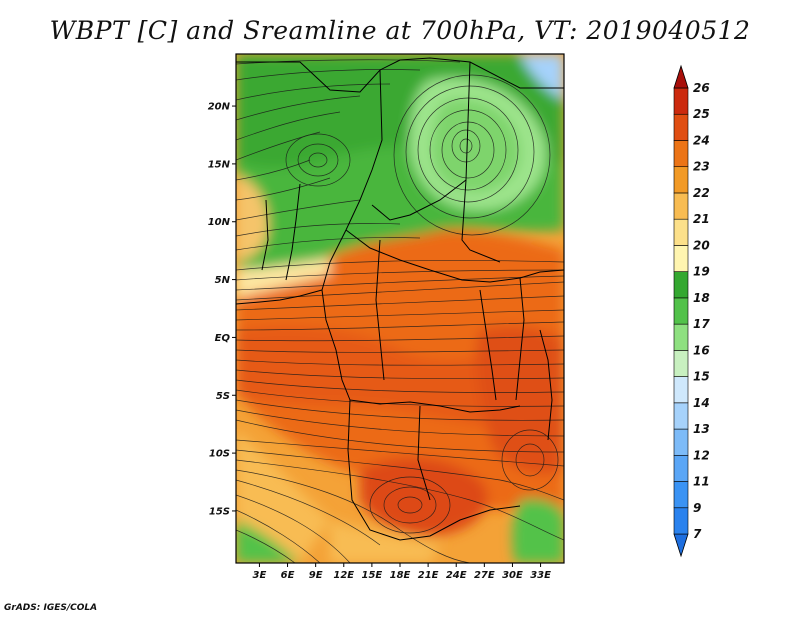 The width and height of the screenshot is (800, 618). I want to click on colorbar-label: 14, so click(701, 403).